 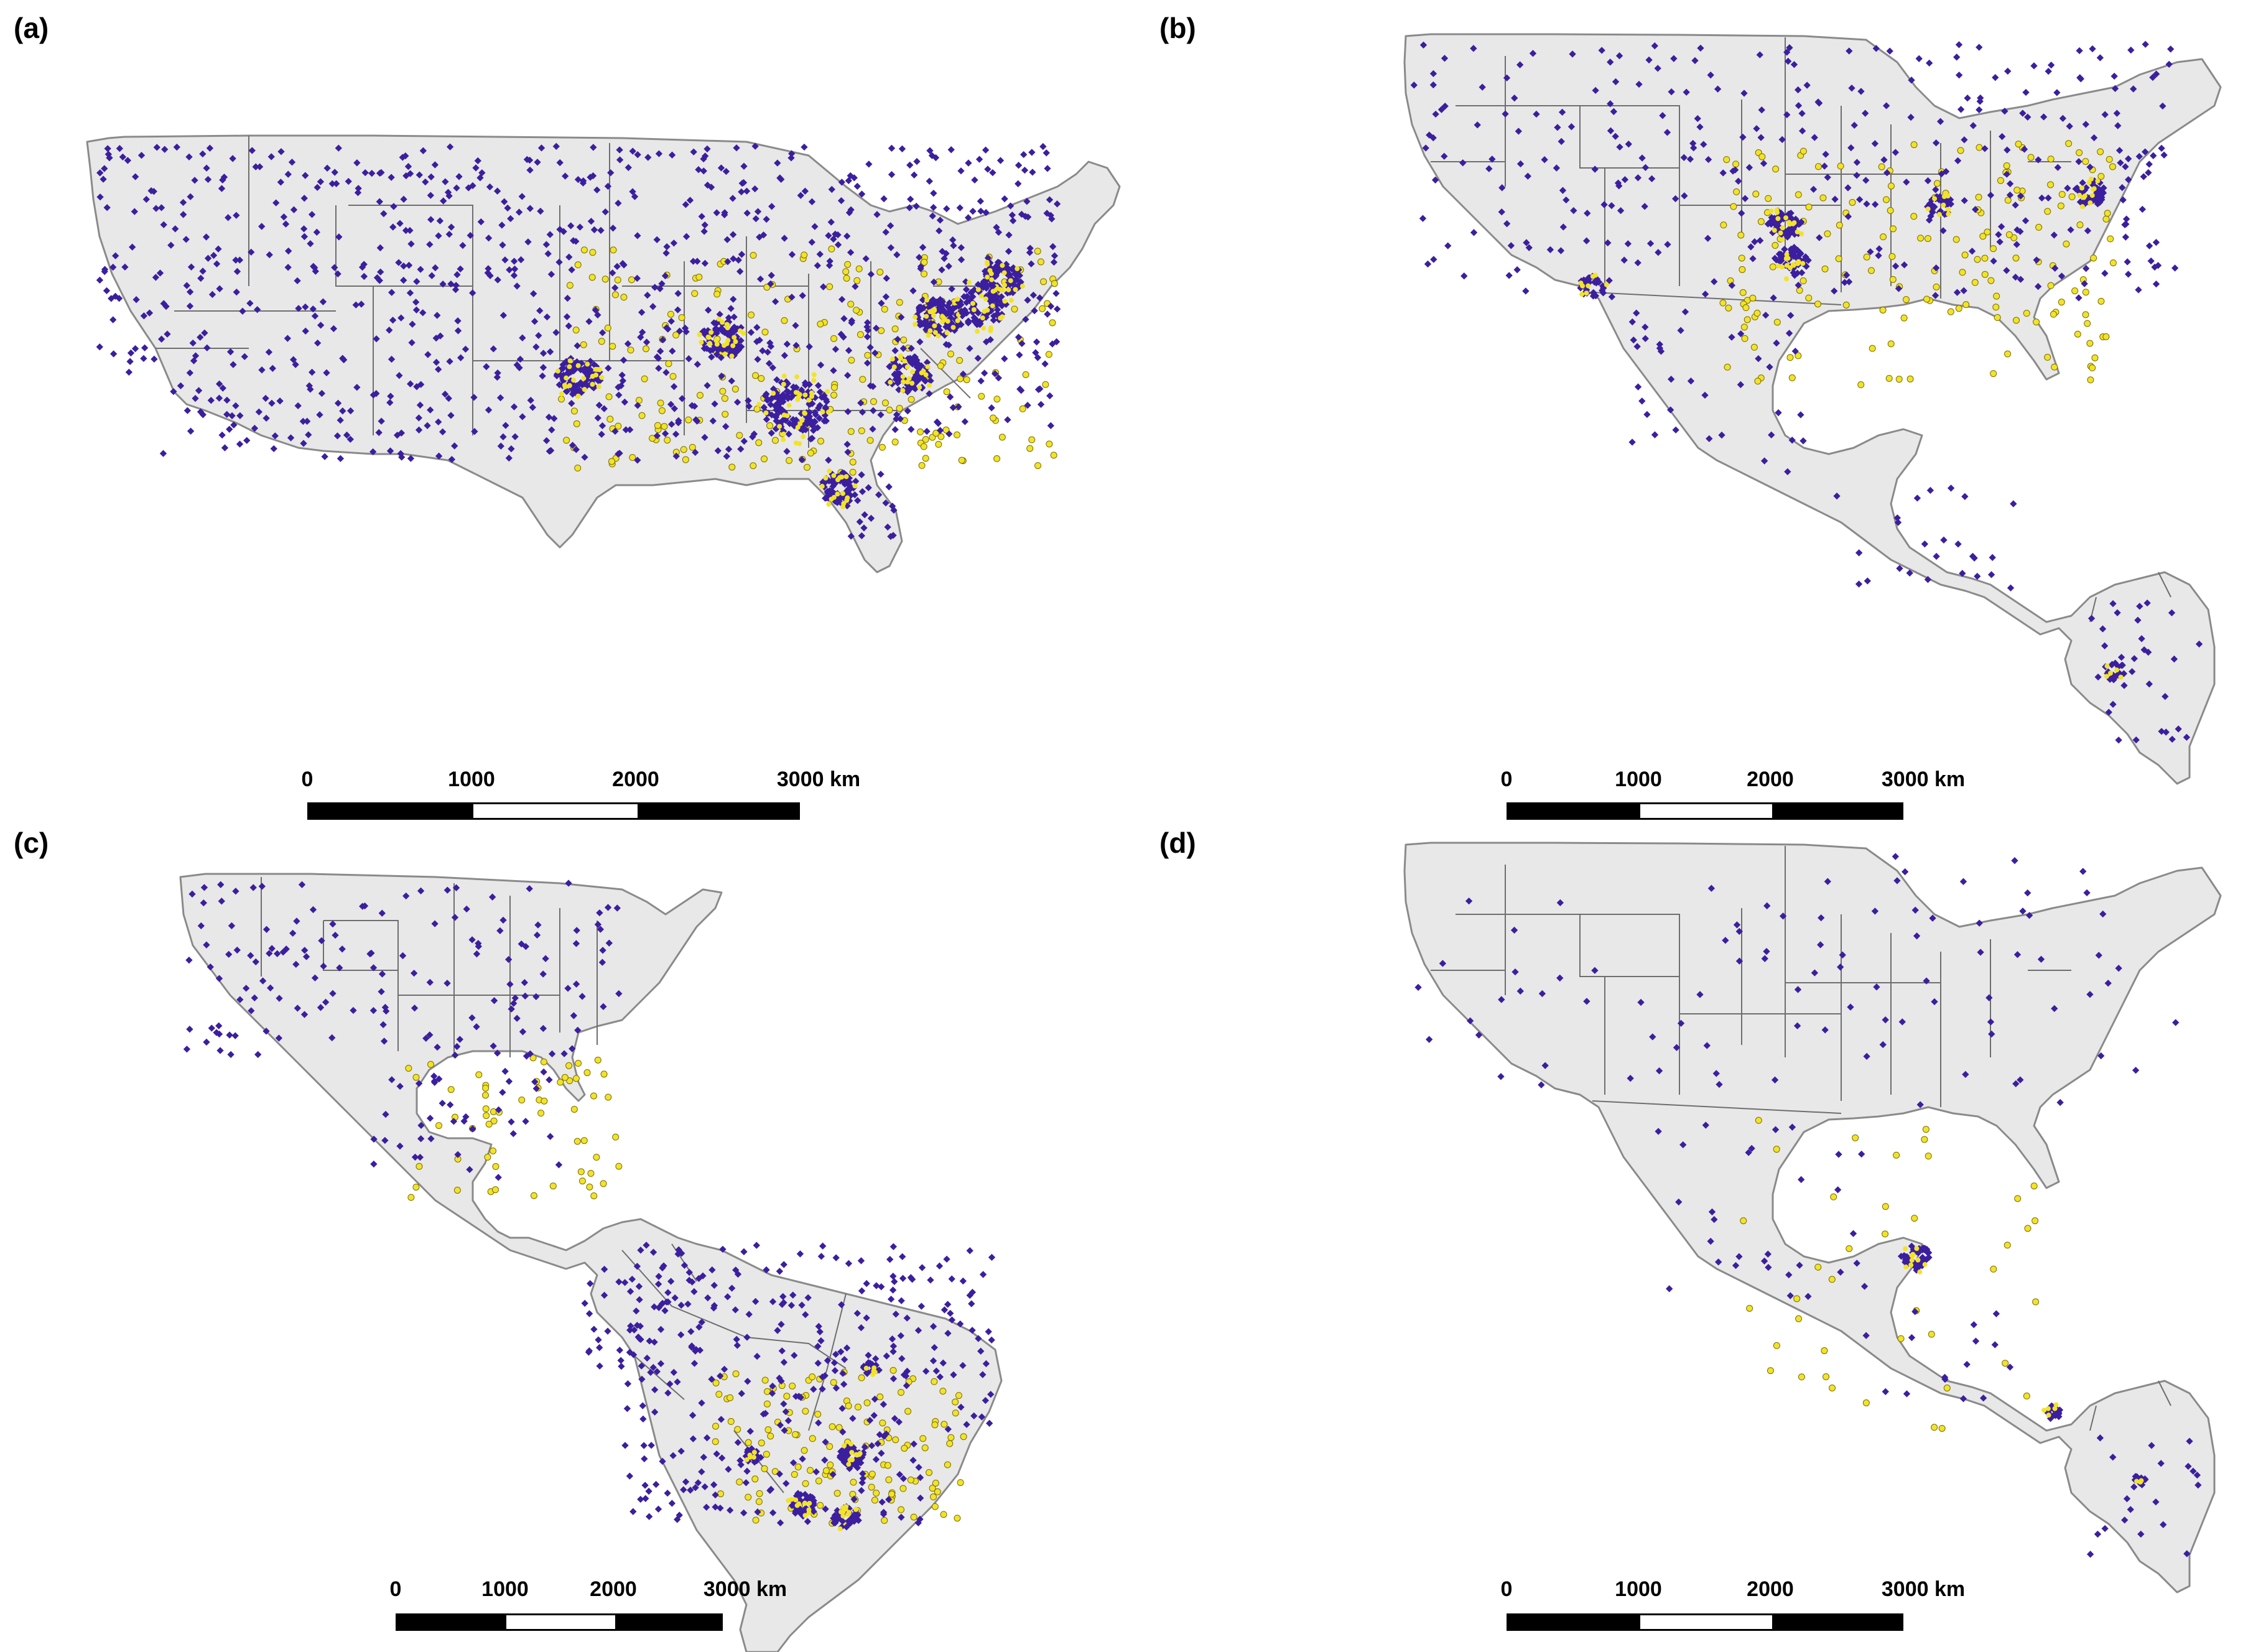 What do you see at coordinates (1177, 28) in the screenshot?
I see `panel-label-b: (b)` at bounding box center [1177, 28].